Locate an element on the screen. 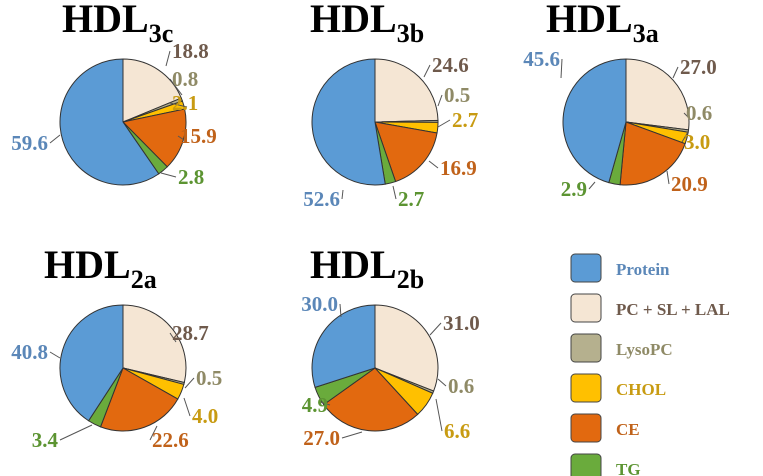 Image resolution: width=763 pixels, height=476 pixels. pie-chart-hdl-2b: HDL2b 31.0 0.6 6.6 27.0 4.9 30.0 is located at coordinates (390, 346).